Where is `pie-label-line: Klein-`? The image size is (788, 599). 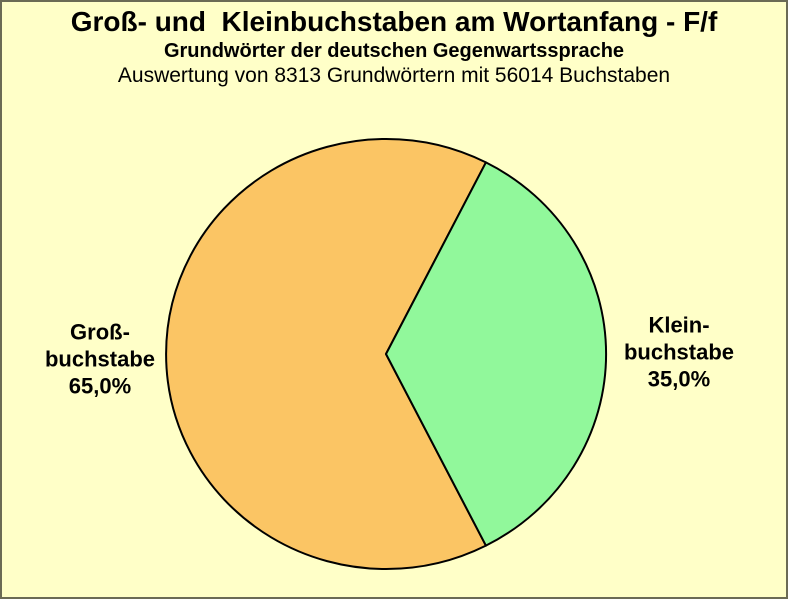 pie-label-line: Klein- is located at coordinates (679, 325).